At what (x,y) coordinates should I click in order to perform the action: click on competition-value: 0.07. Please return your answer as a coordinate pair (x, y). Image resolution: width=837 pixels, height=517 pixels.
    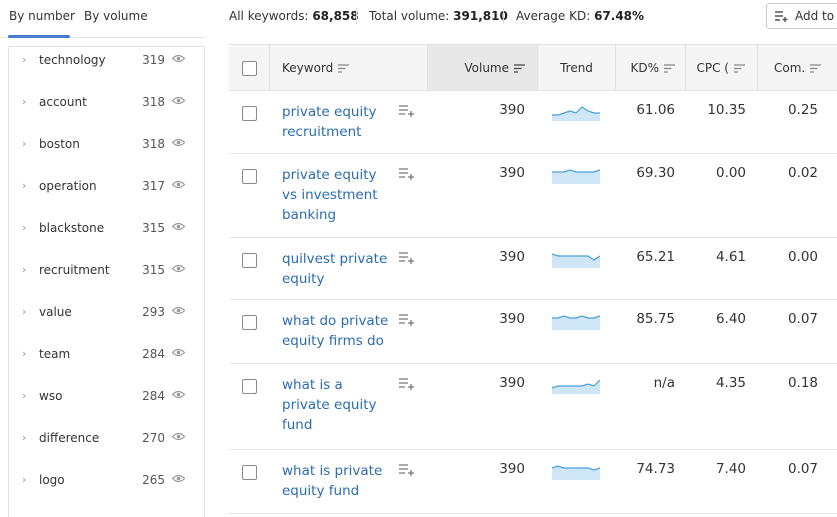
    Looking at the image, I should click on (802, 469).